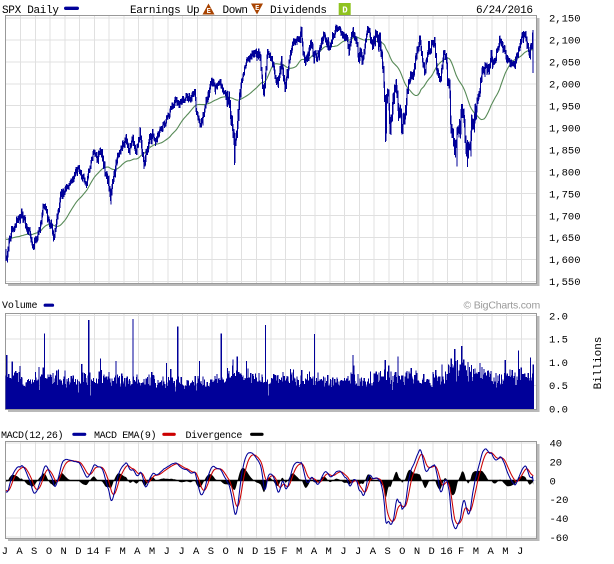  Describe the element at coordinates (235, 11) in the screenshot. I see `svg-text: Down` at that location.